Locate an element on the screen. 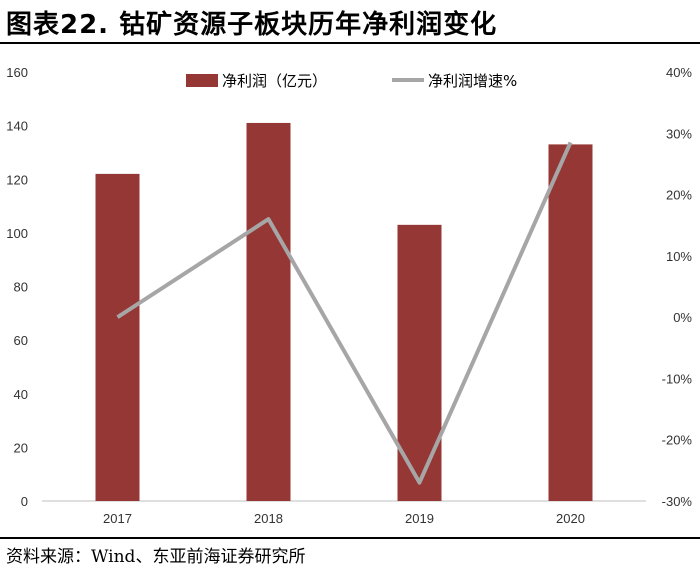 This screenshot has height=569, width=700. left-axis-tick-label: 100 is located at coordinates (17, 233).